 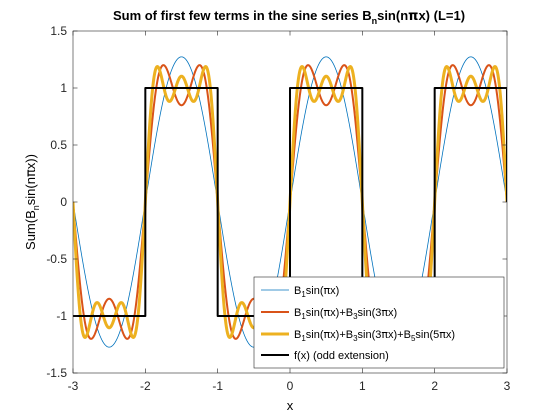 What do you see at coordinates (58, 145) in the screenshot?
I see `y-tick-label: 0.5` at bounding box center [58, 145].